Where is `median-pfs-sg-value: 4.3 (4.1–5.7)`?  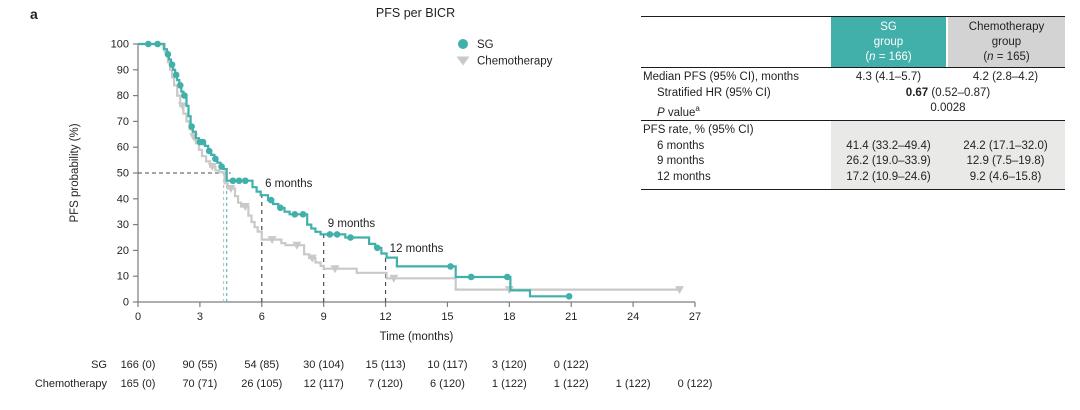 median-pfs-sg-value: 4.3 (4.1–5.7) is located at coordinates (888, 77).